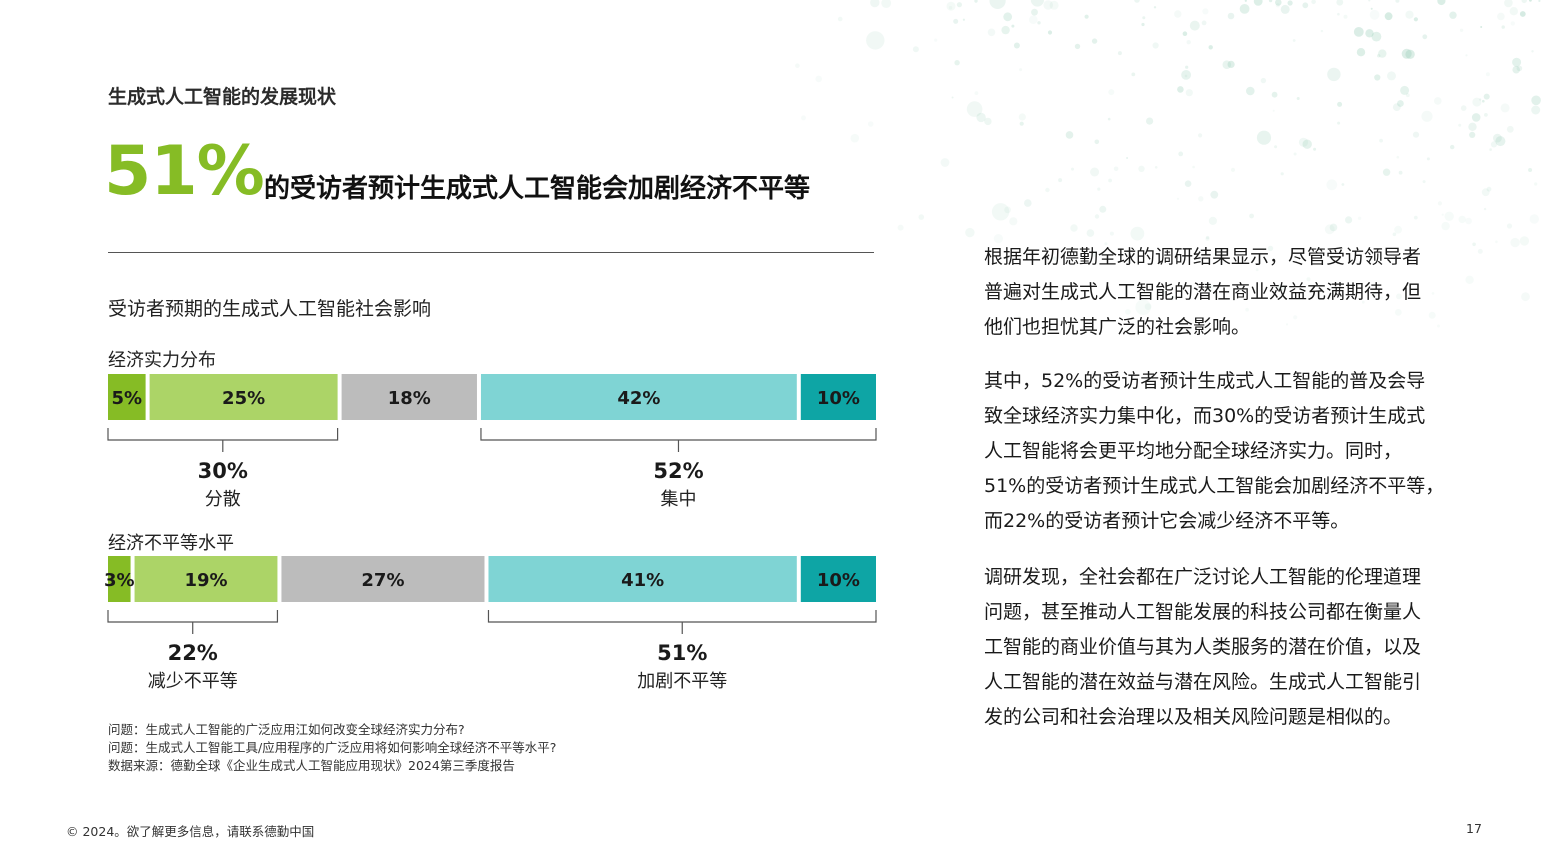 The height and width of the screenshot is (866, 1542). I want to click on chart-subtitle: 受访者预期的生成式人工智能社会影响, so click(270, 309).